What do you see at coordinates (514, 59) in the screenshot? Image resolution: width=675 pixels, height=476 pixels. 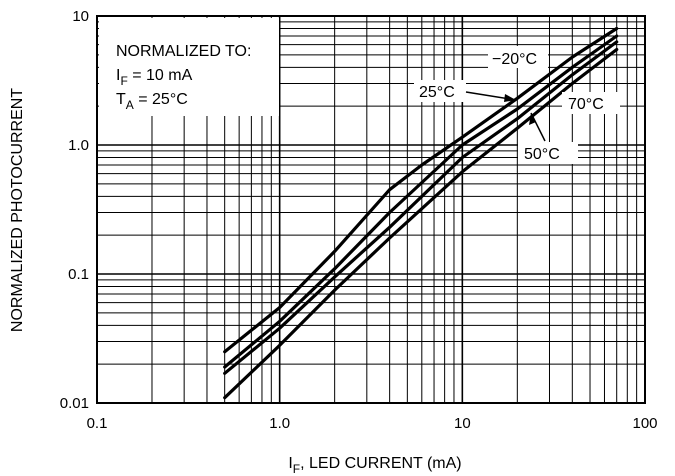 I see `series-label-minus20: −20°C` at bounding box center [514, 59].